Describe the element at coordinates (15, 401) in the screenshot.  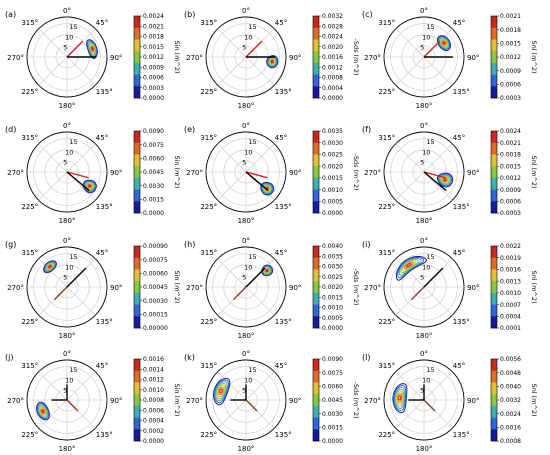
I see `direction-tick-label: 270°` at that location.